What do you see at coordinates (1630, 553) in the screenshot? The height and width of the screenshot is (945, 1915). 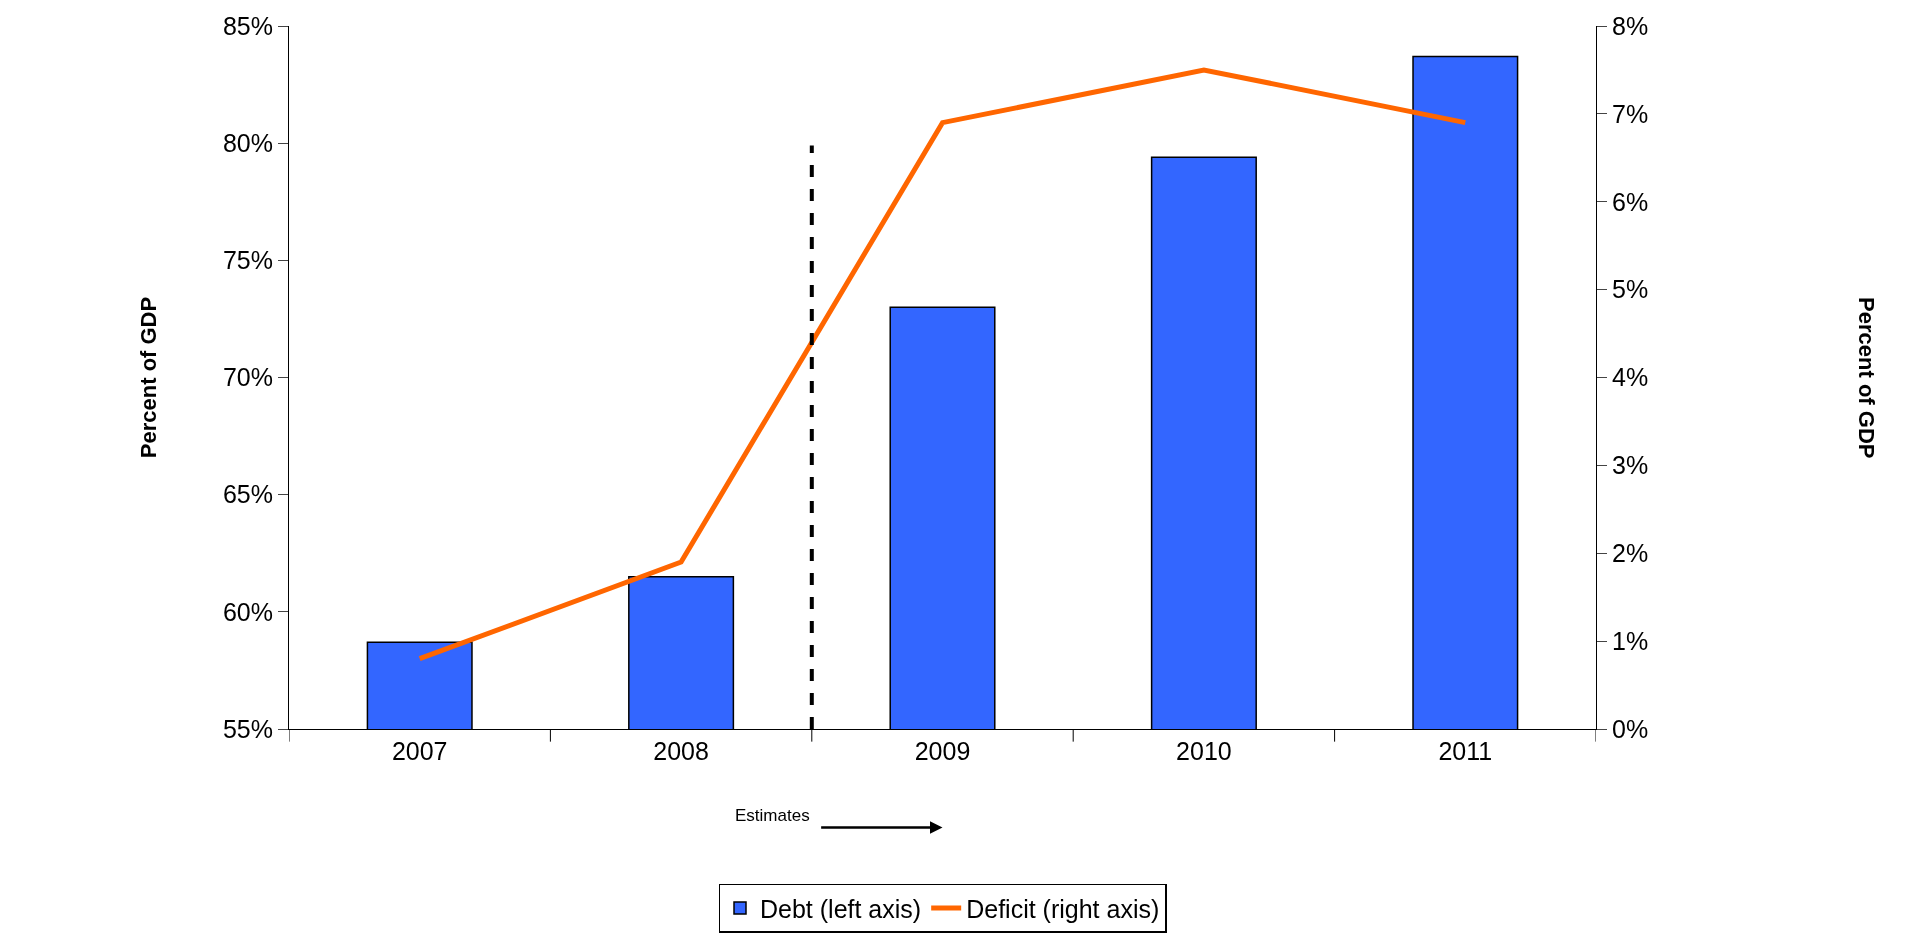 I see `y2-tick-label: 2%` at bounding box center [1630, 553].